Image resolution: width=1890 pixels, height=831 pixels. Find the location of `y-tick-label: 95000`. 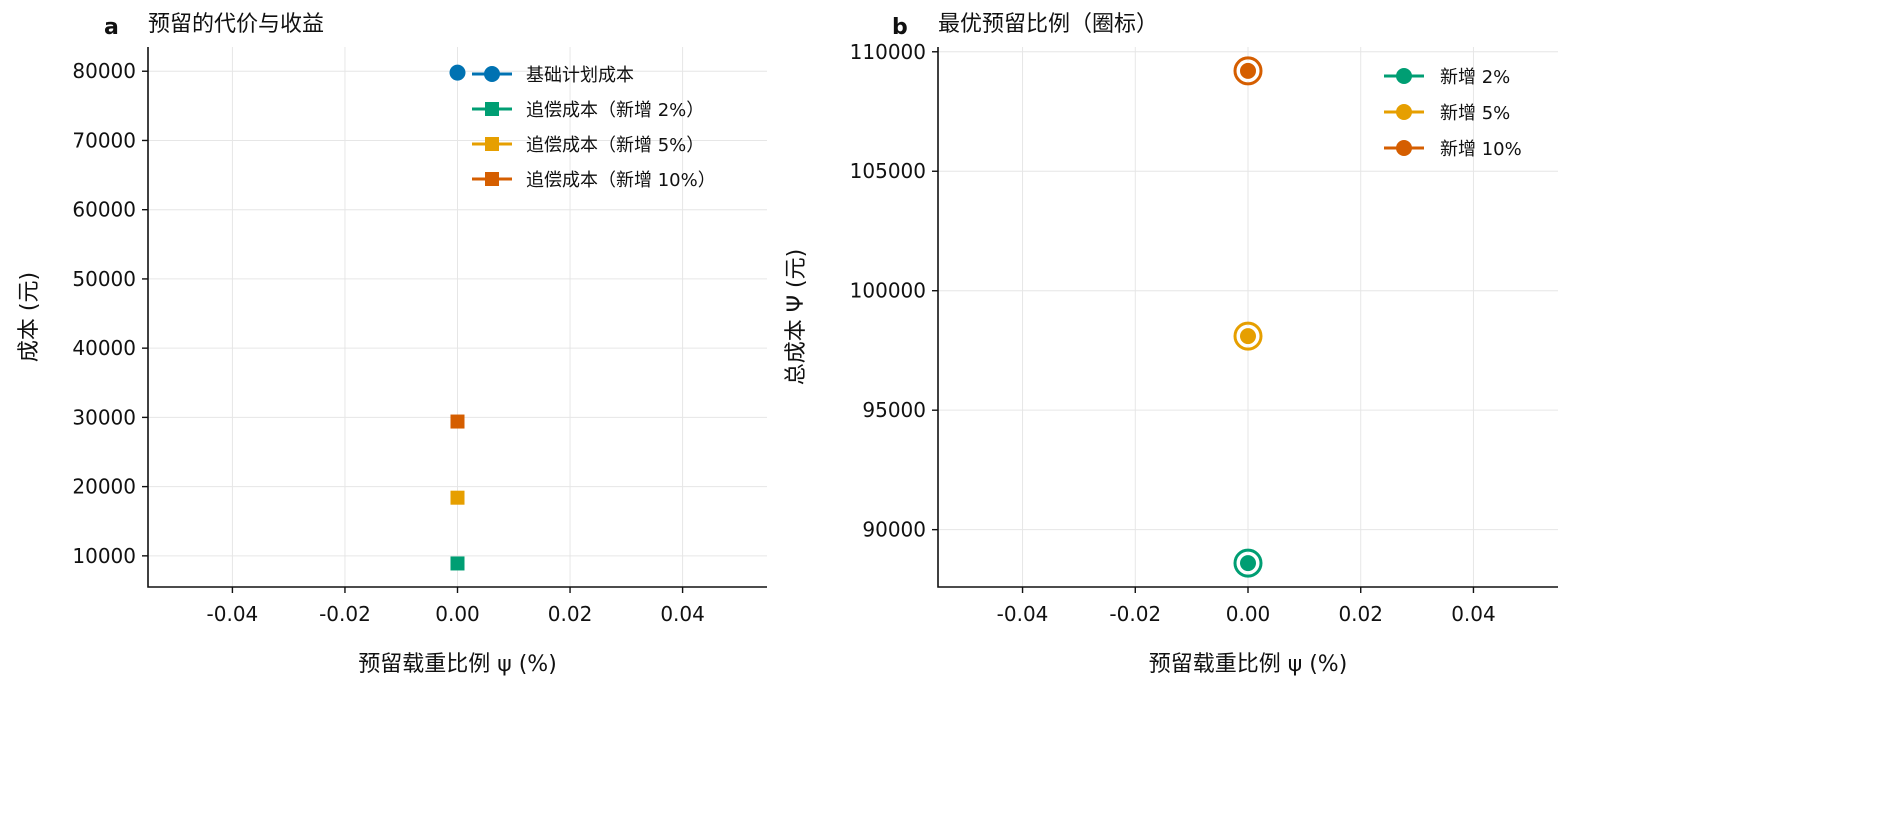

y-tick-label: 95000 is located at coordinates (894, 410).